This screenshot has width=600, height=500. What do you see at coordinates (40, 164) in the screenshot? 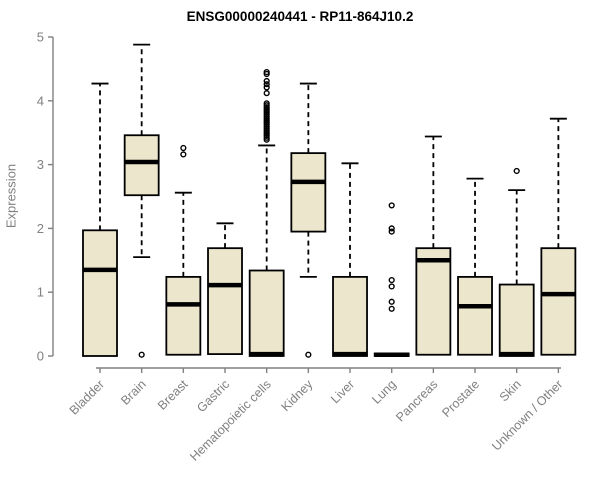
I see `y-tick-label: 3` at bounding box center [40, 164].